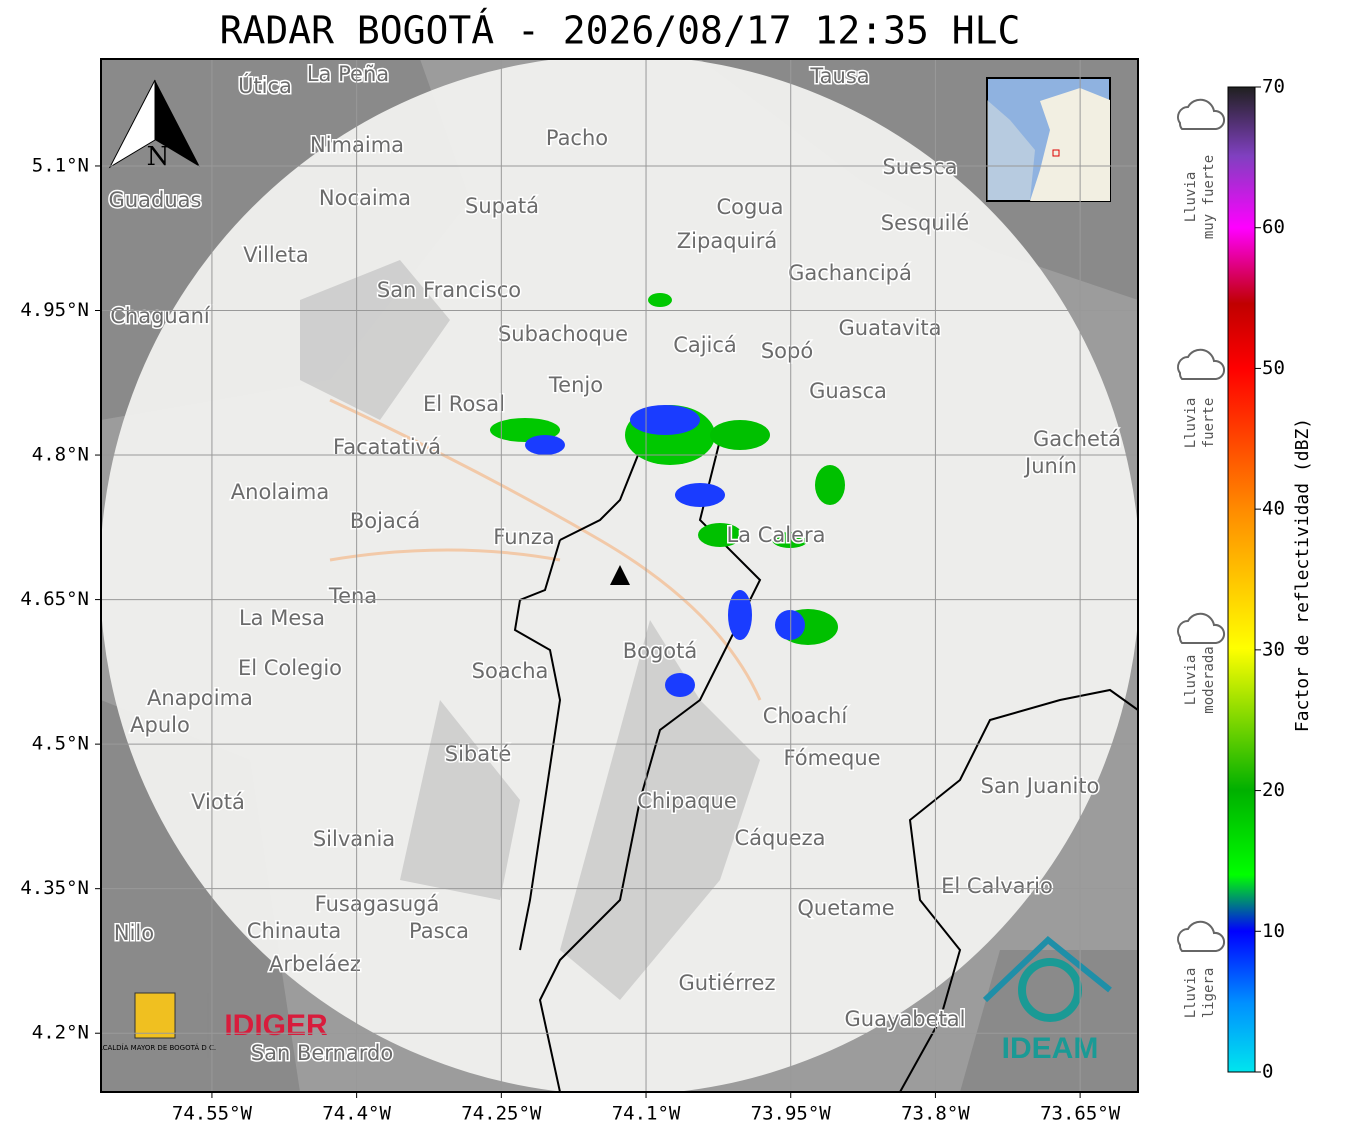 The height and width of the screenshot is (1139, 1349). Describe the element at coordinates (155, 200) in the screenshot. I see `place-label: Guaduas` at that location.